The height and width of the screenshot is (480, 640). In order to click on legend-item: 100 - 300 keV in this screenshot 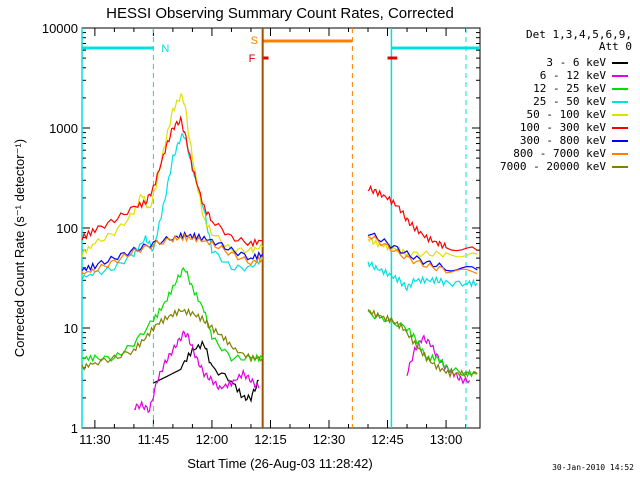, I will do `click(574, 127)`.